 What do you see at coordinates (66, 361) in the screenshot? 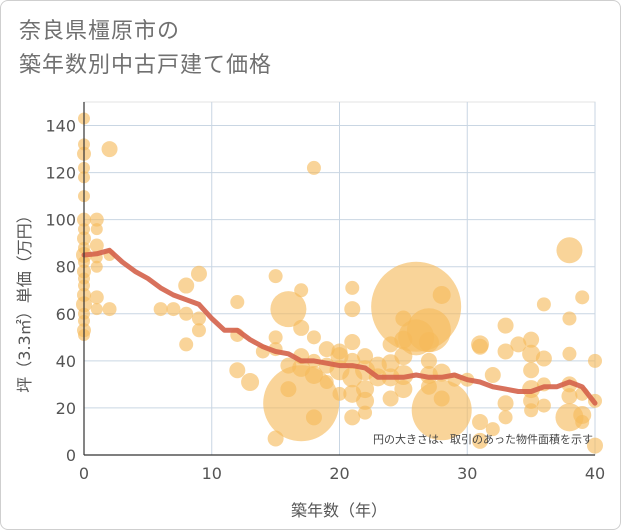
I see `y-tick-label: 40` at bounding box center [66, 361].